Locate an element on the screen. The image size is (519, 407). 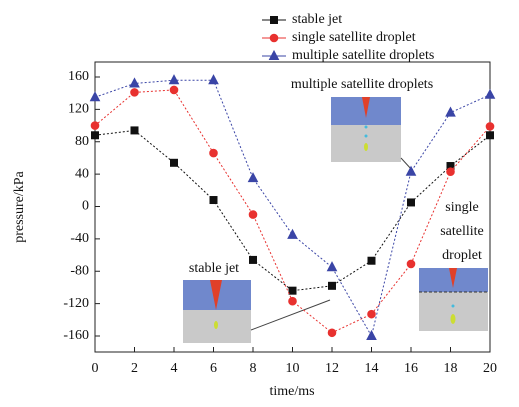
y-tick-label: 0 is located at coordinates (85, 206).